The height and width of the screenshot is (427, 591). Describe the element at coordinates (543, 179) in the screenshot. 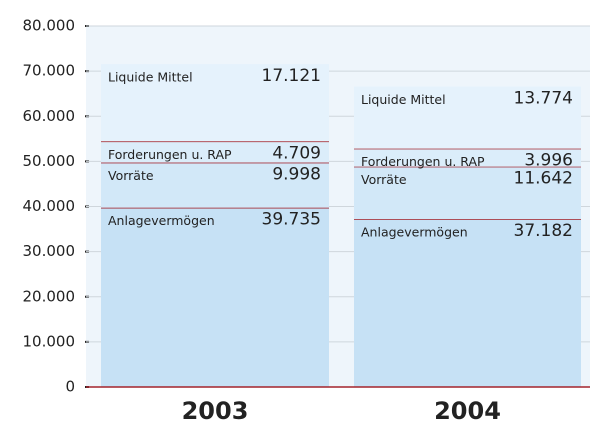

I see `value-label: 11.642` at that location.